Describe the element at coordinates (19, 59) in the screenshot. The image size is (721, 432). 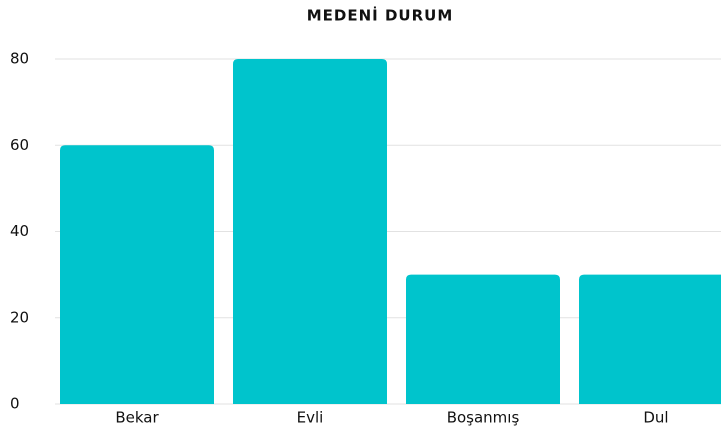
I see `y-tick-label: 80` at that location.